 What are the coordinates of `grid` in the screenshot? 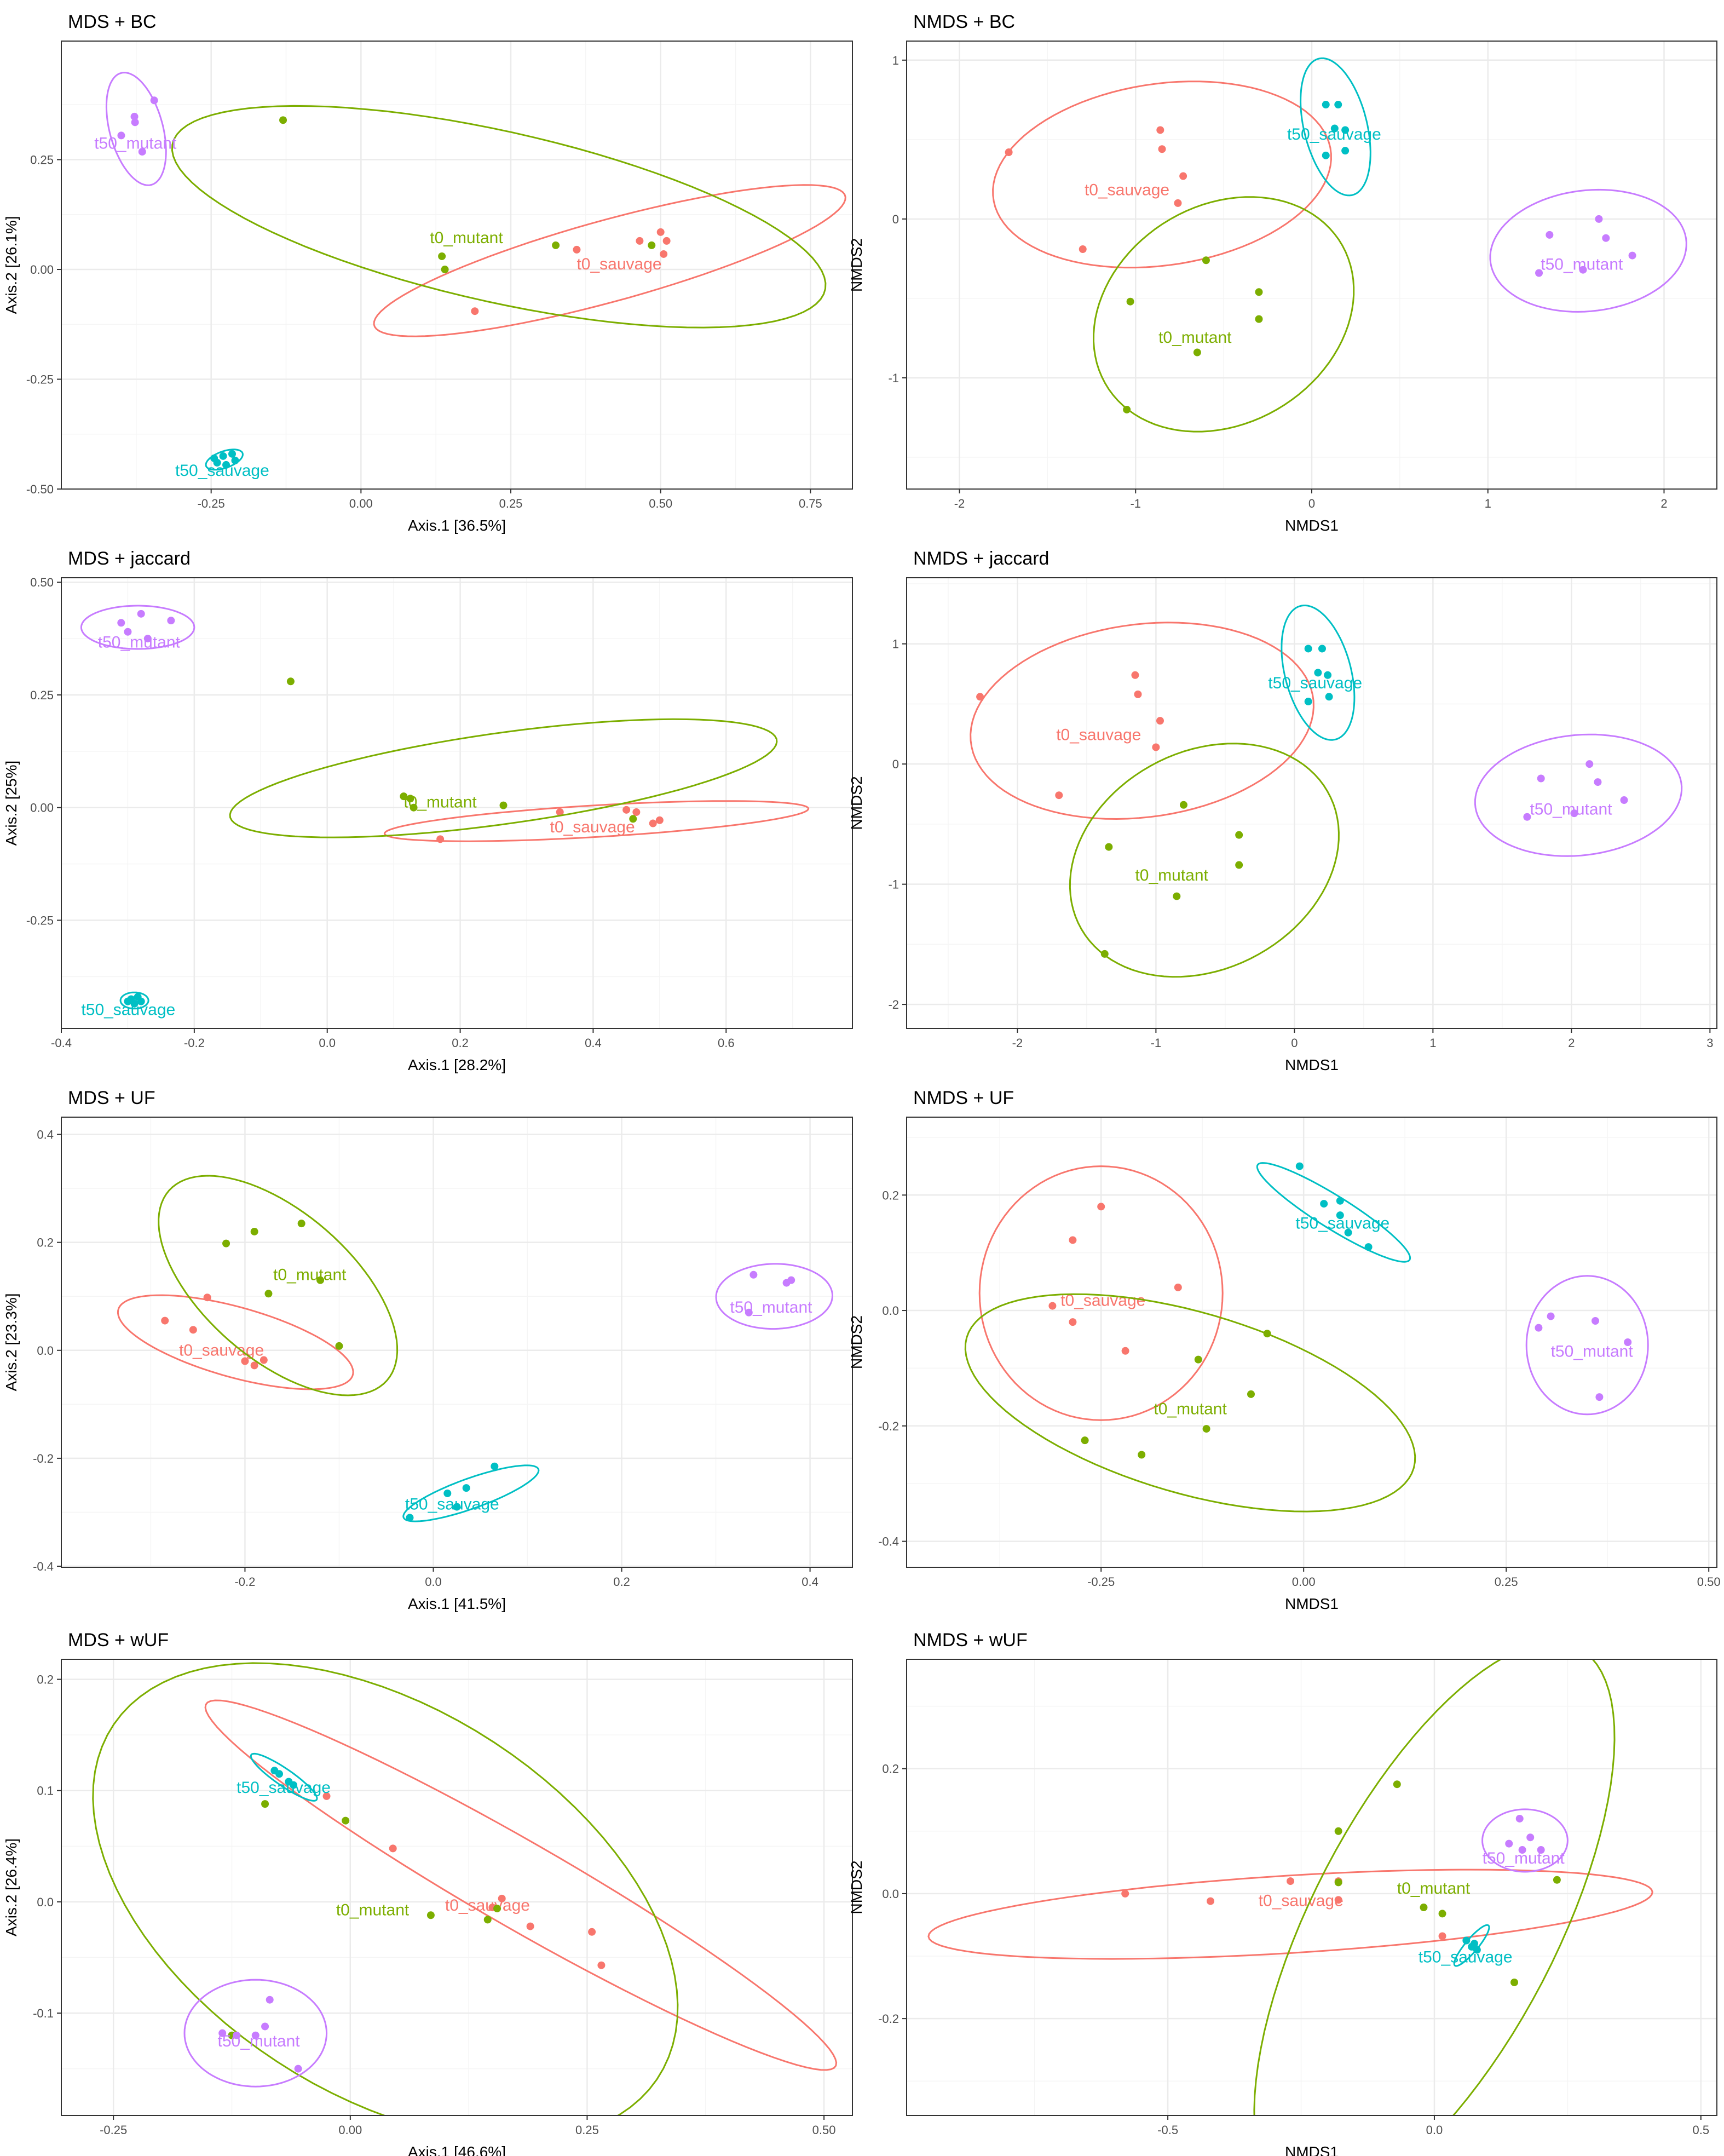 It's located at (456, 265).